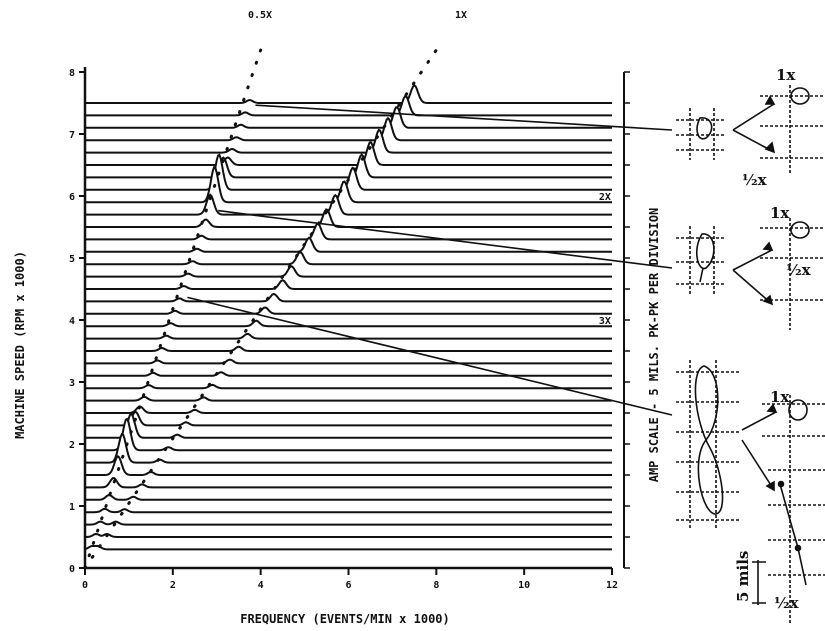 The height and width of the screenshot is (631, 825). What do you see at coordinates (260, 15) in the screenshot?
I see `order-label-half-x: 0.5X` at bounding box center [260, 15].